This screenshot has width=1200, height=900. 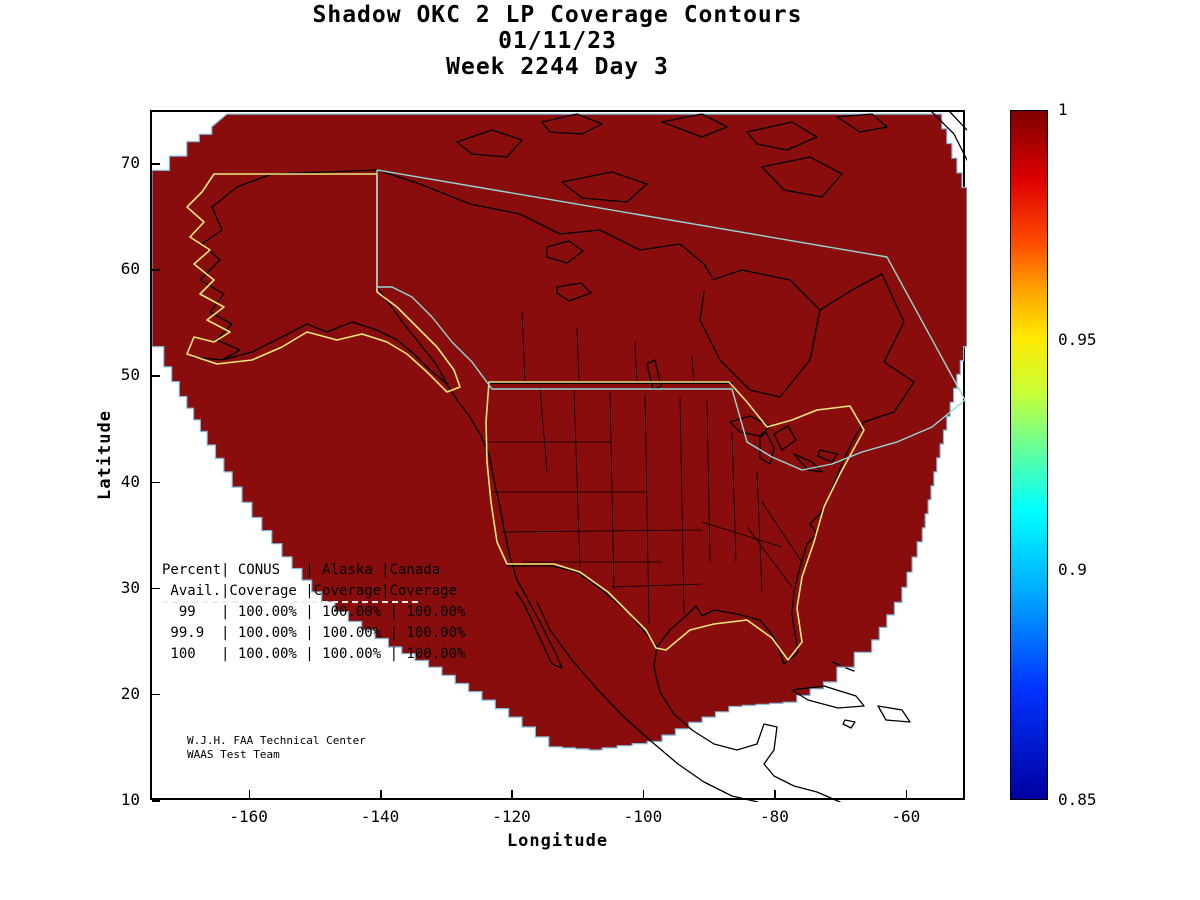 What do you see at coordinates (557, 15) in the screenshot?
I see `title-line-1: Shadow OKC 2 LP Coverage Contours` at bounding box center [557, 15].